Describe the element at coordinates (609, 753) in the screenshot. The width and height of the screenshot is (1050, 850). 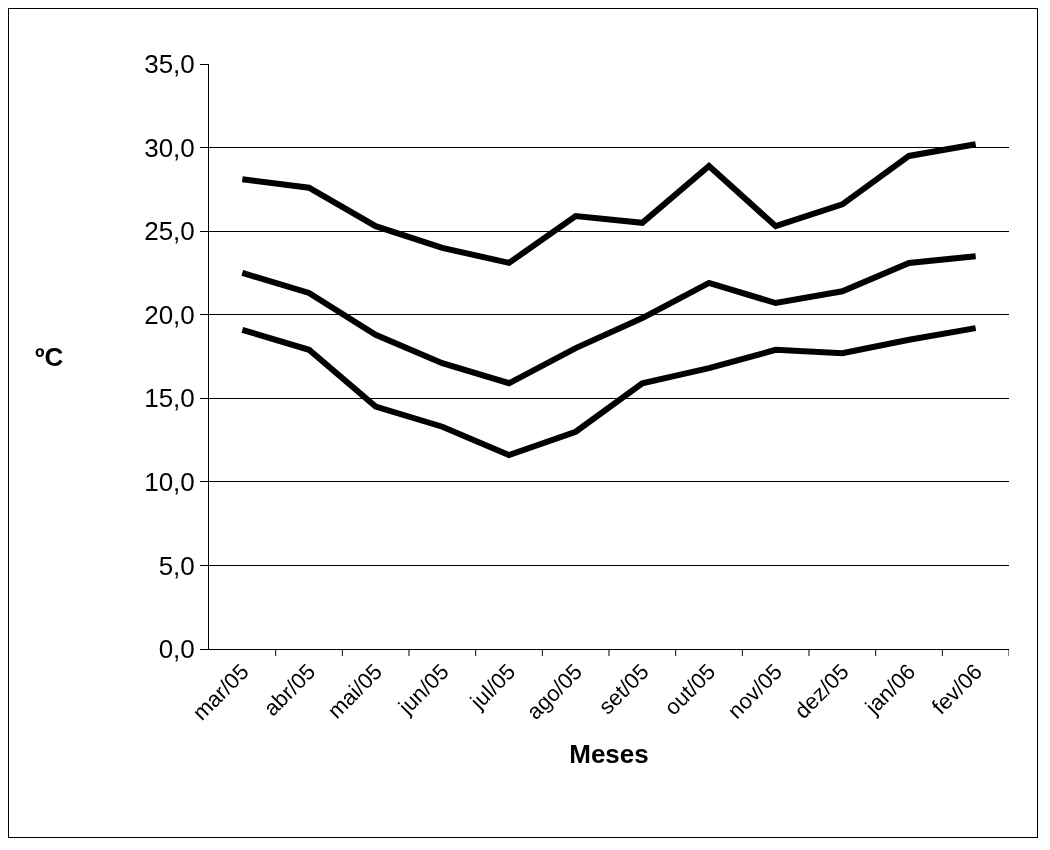
I see `x-axis-title: Meses` at that location.